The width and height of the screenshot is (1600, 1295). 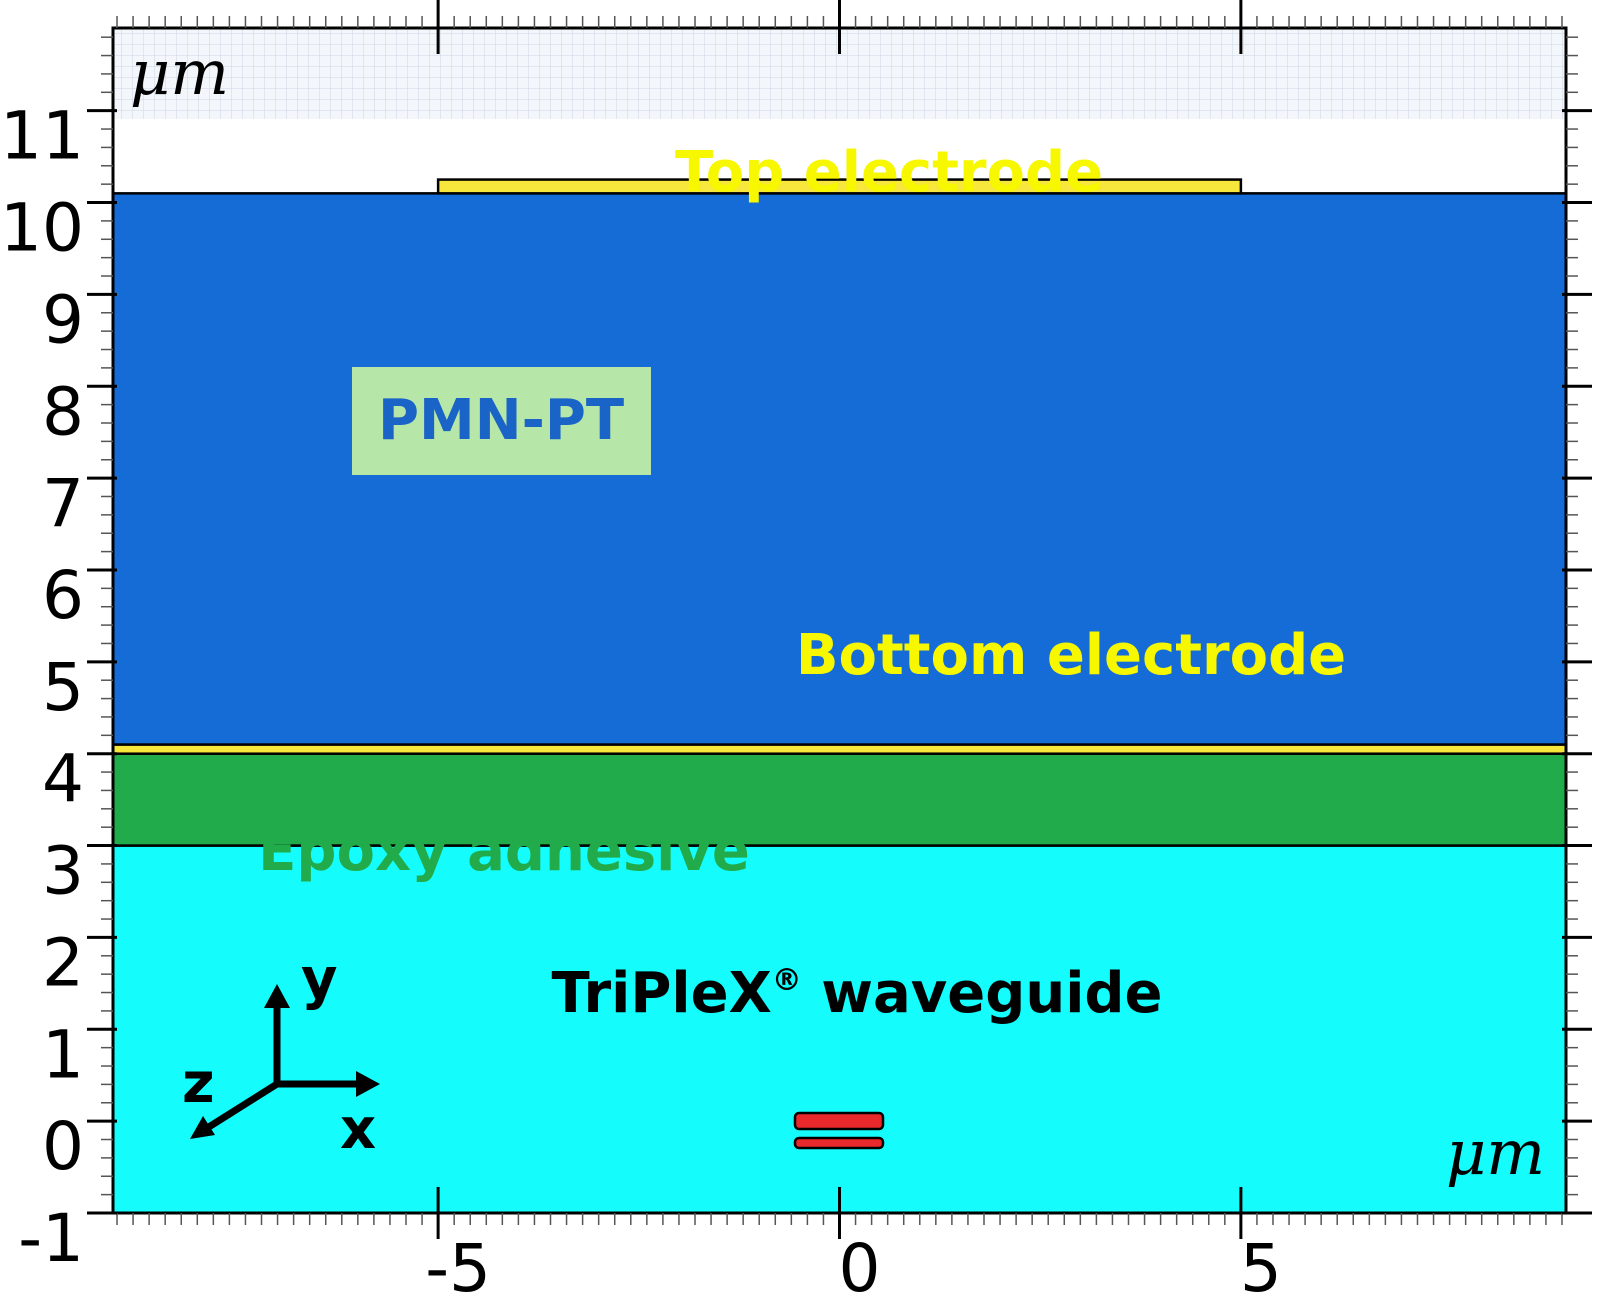 I want to click on y-tick-label: 11, so click(x=42, y=136).